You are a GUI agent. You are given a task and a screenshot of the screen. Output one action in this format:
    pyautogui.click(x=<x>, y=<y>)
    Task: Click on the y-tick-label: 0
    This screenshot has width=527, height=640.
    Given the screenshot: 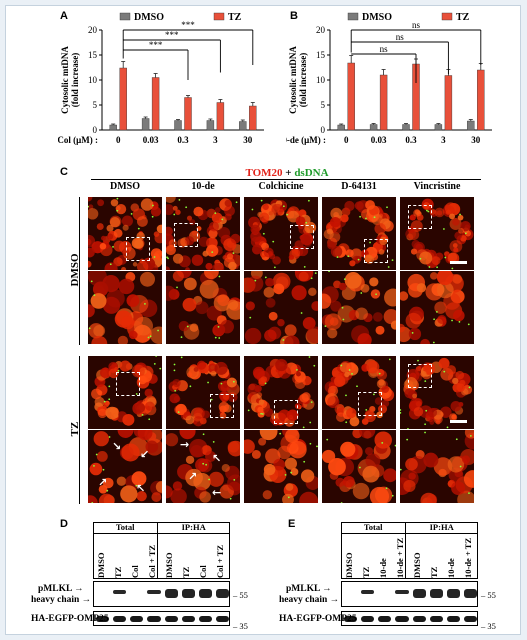 What is the action you would take?
    pyautogui.click(x=323, y=130)
    